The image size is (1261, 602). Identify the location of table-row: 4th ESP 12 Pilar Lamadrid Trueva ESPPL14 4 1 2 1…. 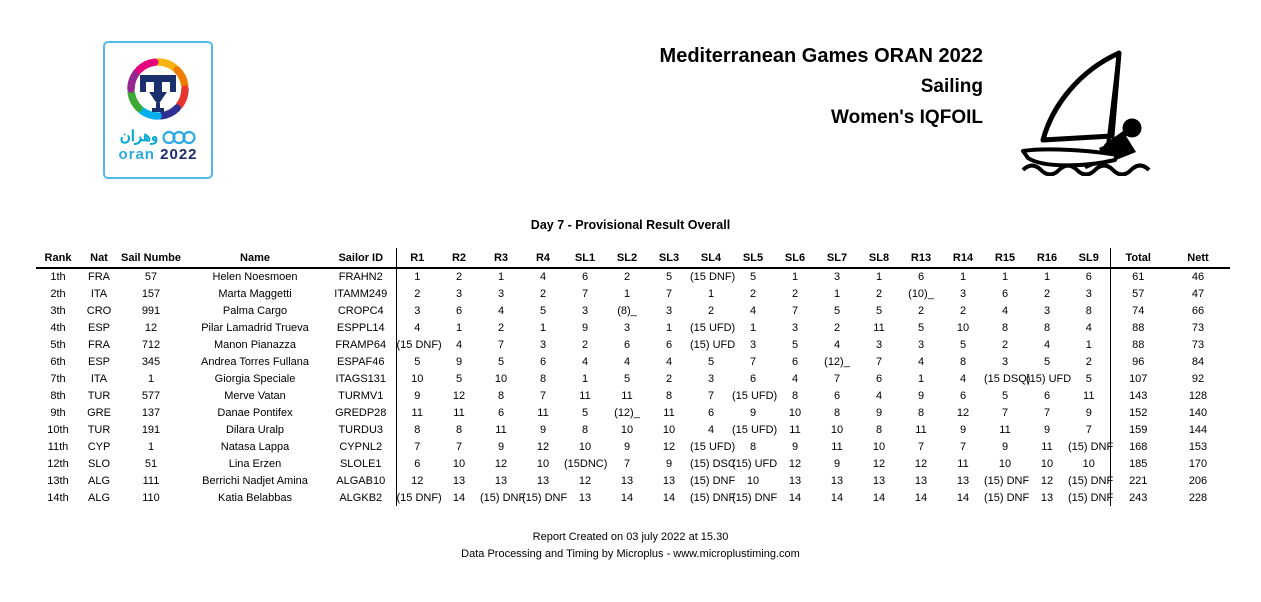
(633, 327).